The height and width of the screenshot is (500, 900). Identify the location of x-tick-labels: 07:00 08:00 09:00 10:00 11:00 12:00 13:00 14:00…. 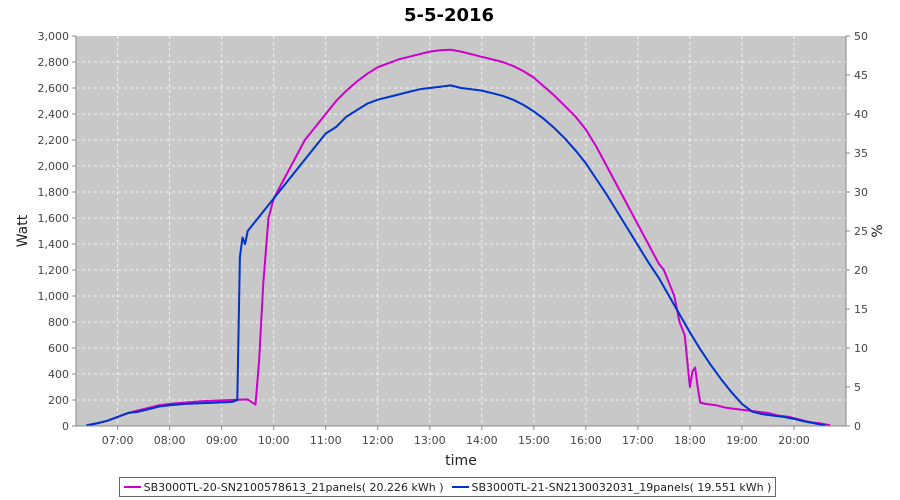
(456, 436).